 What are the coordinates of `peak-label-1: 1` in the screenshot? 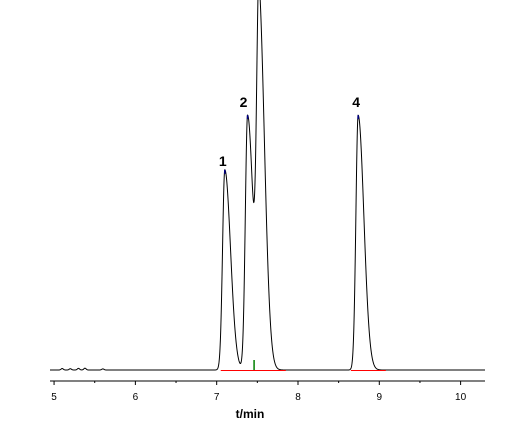 It's located at (223, 161).